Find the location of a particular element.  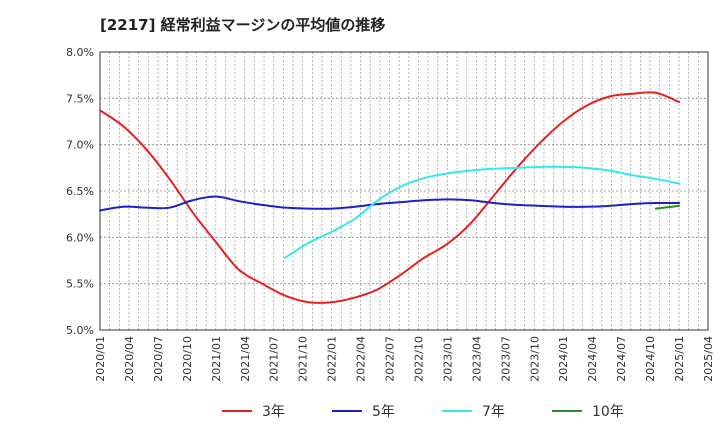

legend-label-2: 5年 is located at coordinates (383, 412).